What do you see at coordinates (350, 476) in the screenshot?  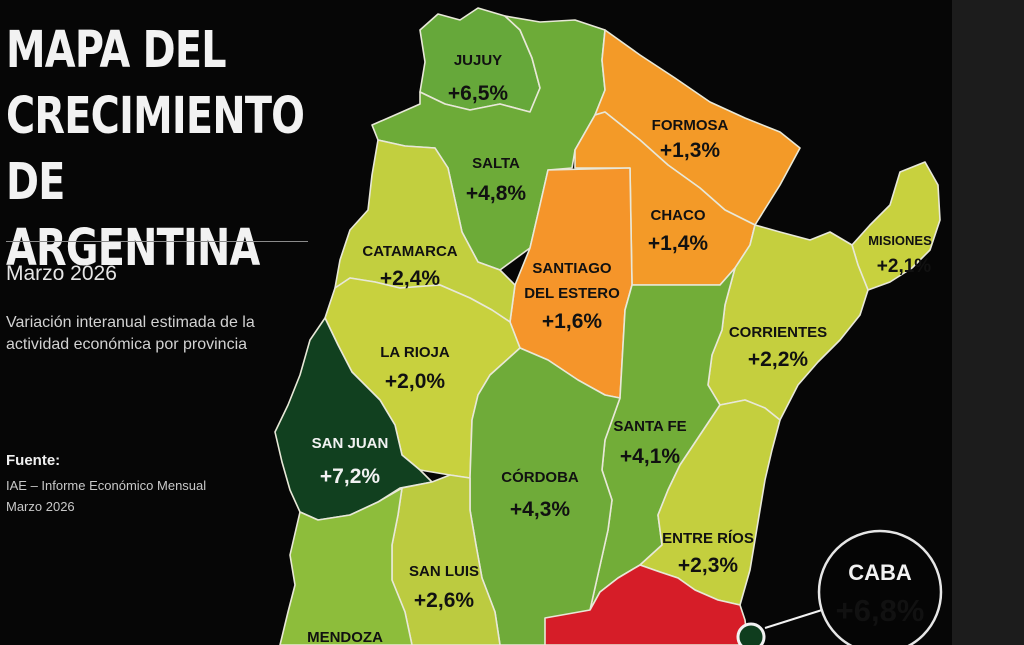 I see `label-san-juan-value: +7,2%` at bounding box center [350, 476].